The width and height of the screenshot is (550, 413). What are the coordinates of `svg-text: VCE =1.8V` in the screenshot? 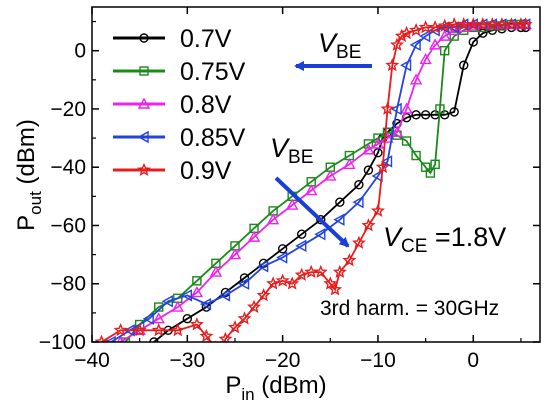 It's located at (444, 239).